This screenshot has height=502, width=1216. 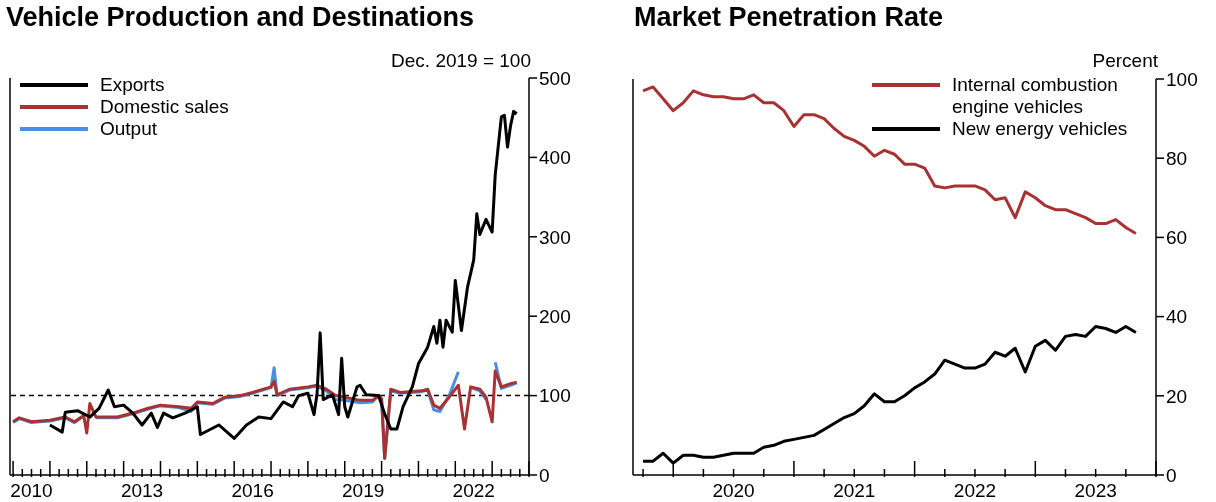 What do you see at coordinates (555, 316) in the screenshot?
I see `y-tick-label: 200` at bounding box center [555, 316].